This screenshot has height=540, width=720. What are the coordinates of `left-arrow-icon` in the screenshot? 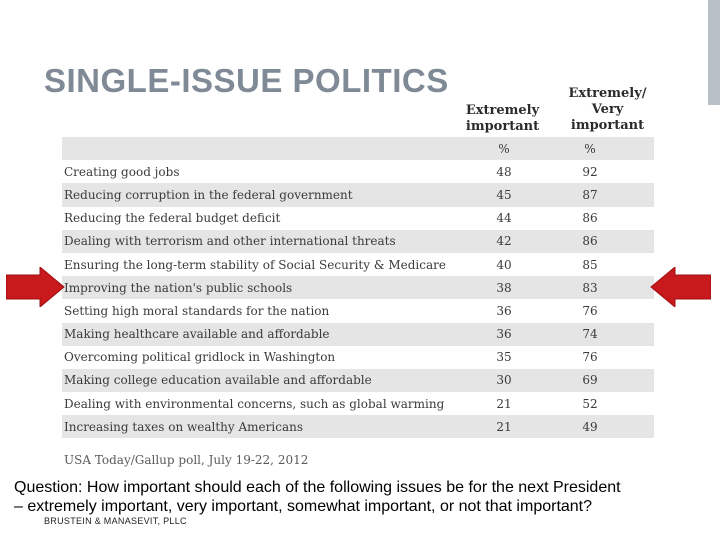 It's located at (35, 287).